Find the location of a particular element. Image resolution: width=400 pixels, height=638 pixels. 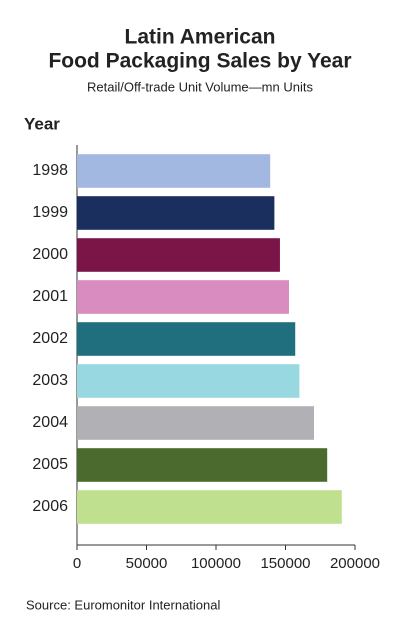

y-tick-label: 2006 is located at coordinates (50, 506).